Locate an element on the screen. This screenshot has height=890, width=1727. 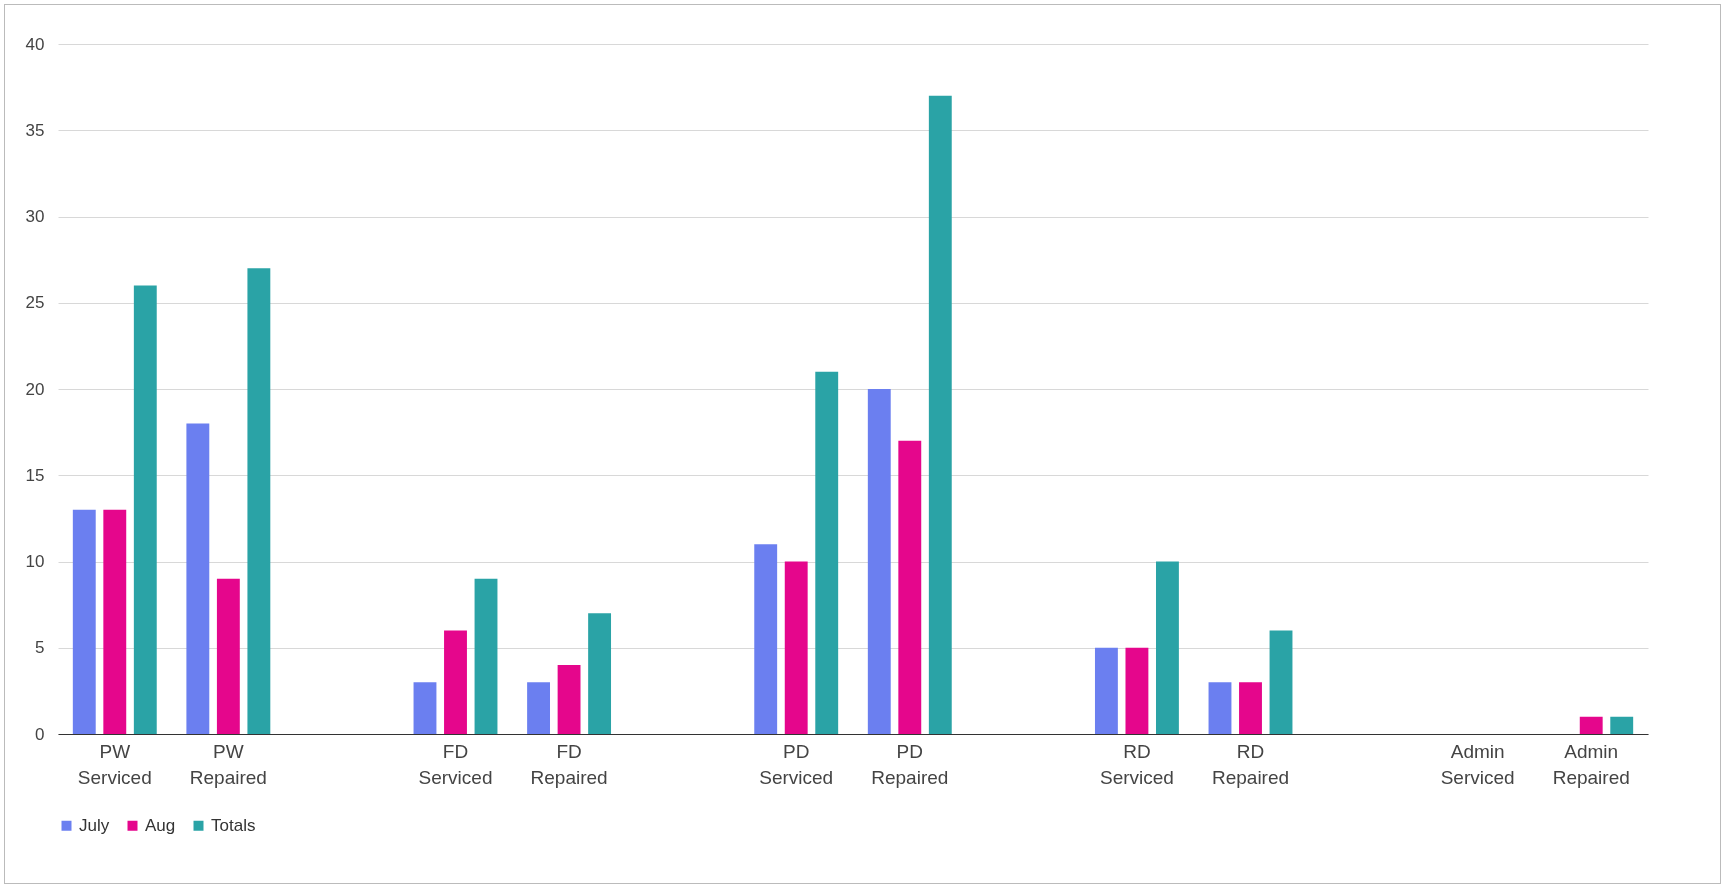
legend-label: Aug is located at coordinates (160, 825).